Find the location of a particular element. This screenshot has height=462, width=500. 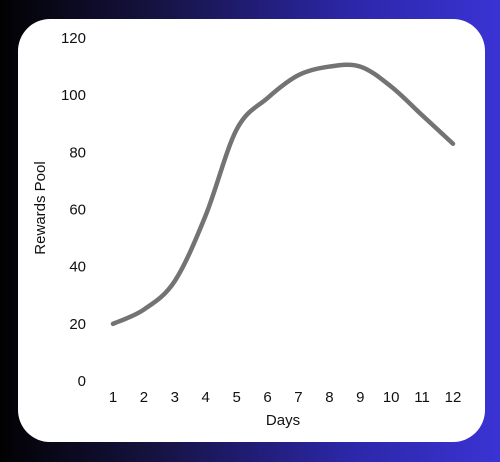

y-tick-label-5: 100 is located at coordinates (73, 95).